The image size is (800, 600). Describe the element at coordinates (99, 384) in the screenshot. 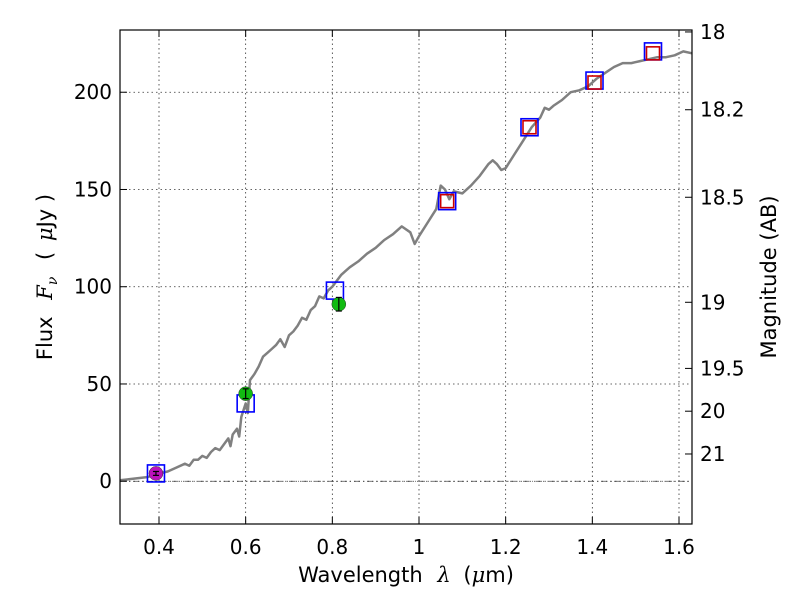

I see `y-tick-label: 50` at that location.